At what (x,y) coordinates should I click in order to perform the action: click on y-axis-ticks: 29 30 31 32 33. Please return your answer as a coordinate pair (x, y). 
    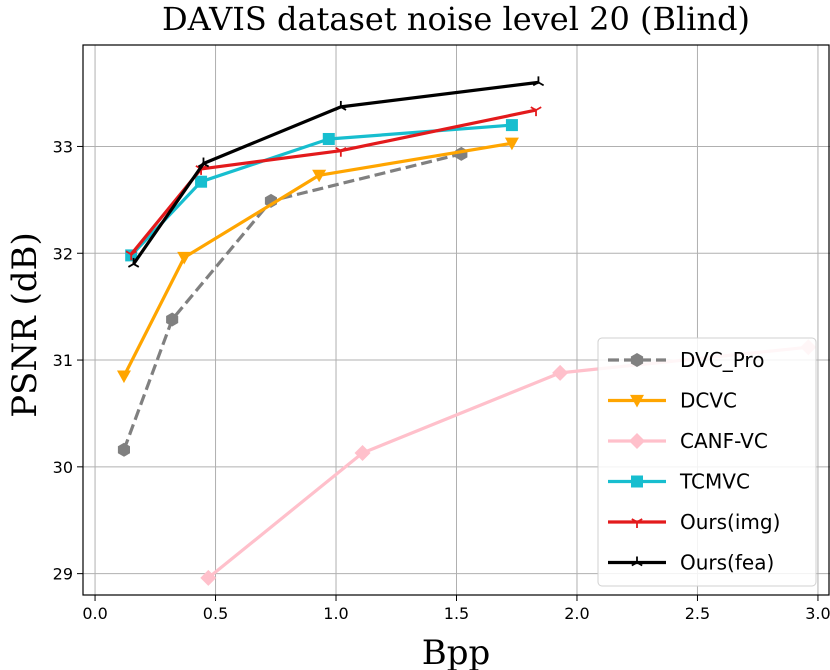
    Looking at the image, I should click on (68, 360).